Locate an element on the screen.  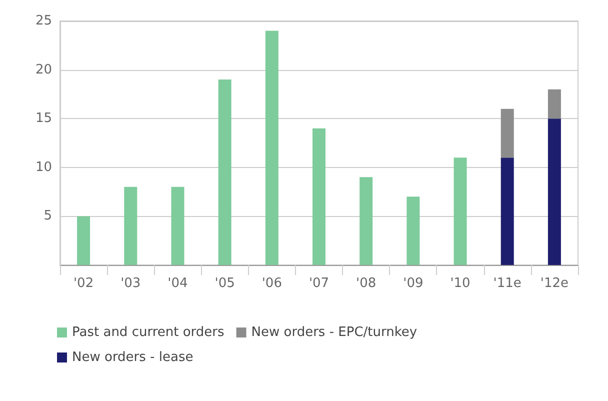
x-tick-label: '06 is located at coordinates (272, 283).